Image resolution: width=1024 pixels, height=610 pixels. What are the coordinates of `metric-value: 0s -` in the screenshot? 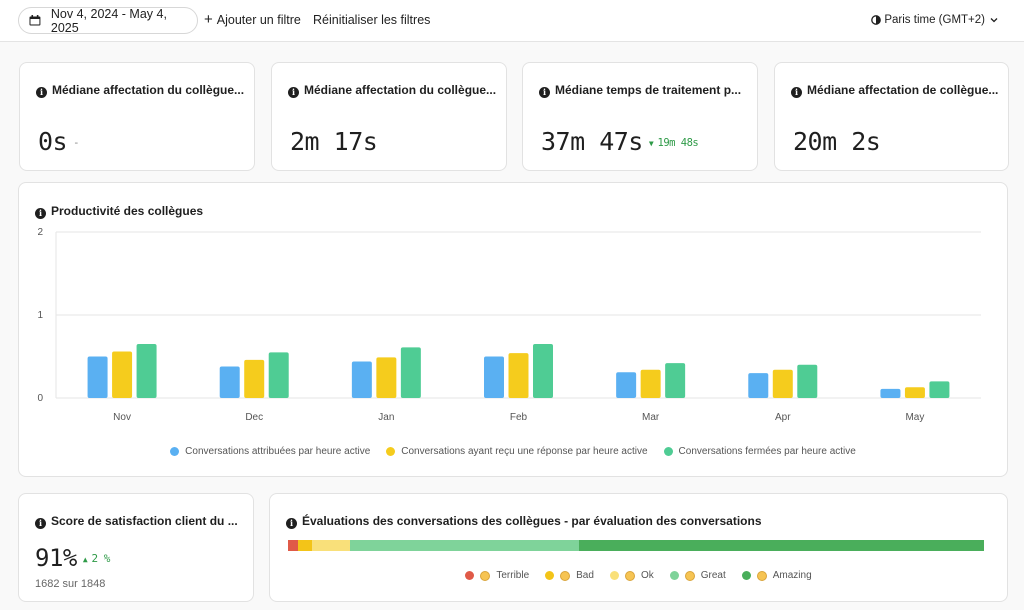 It's located at (58, 141).